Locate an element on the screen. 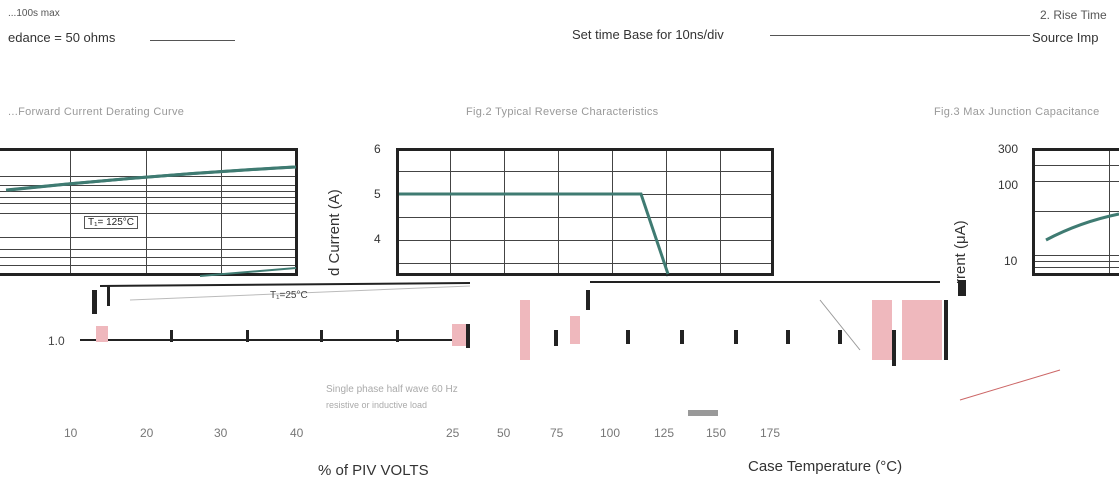 This screenshot has height=484, width=1119. fig1-x-tick: 30 is located at coordinates (221, 433).